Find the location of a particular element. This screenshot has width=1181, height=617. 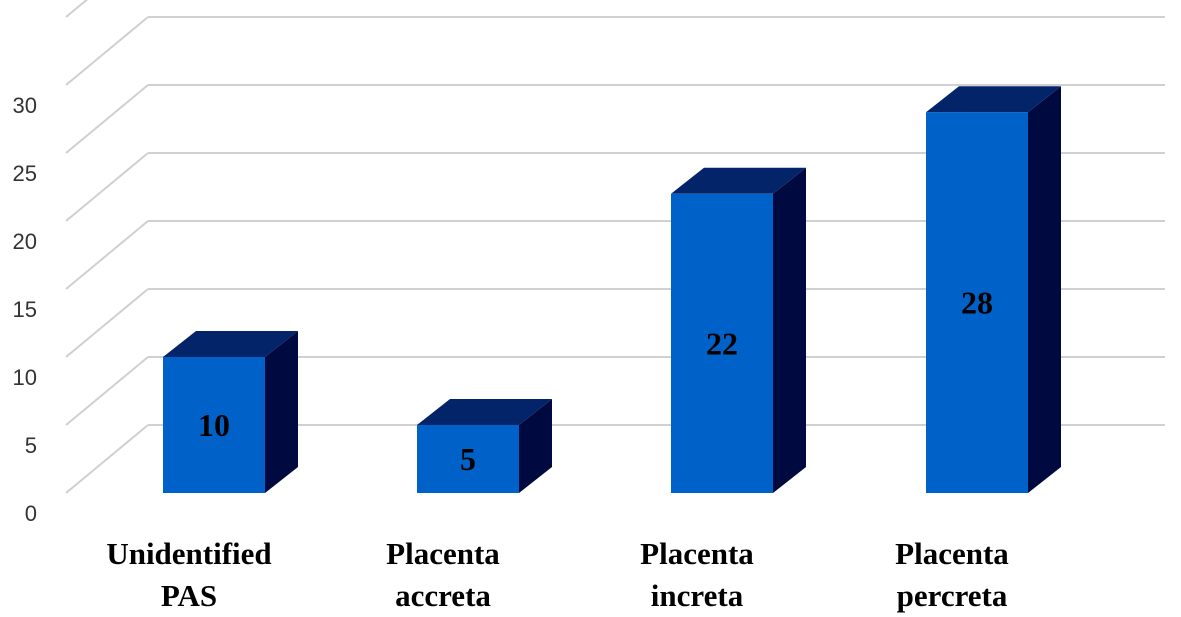

data-label: 22 is located at coordinates (722, 343).